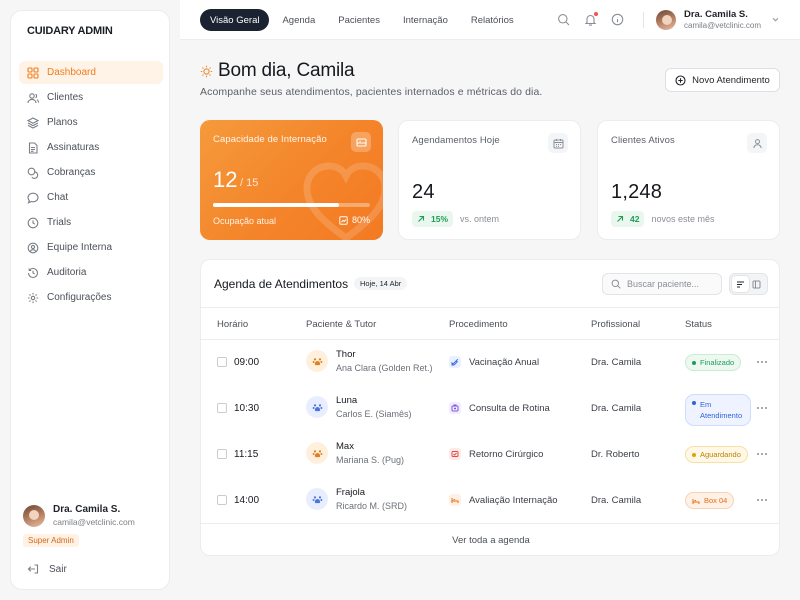 The width and height of the screenshot is (800, 600). I want to click on page-title: Bom dia, Camila, so click(286, 70).